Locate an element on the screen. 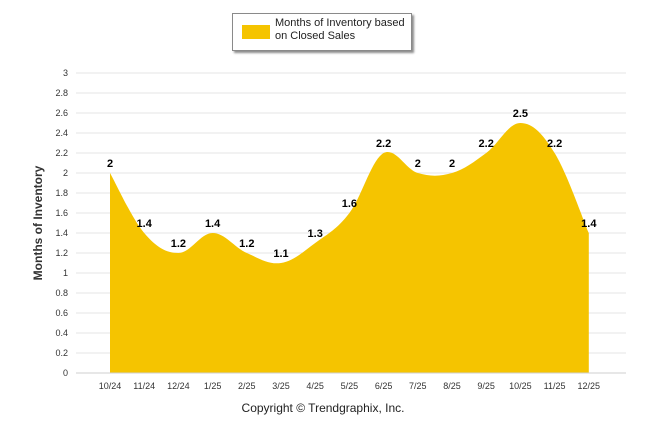 This screenshot has height=434, width=646. x-tick-label: 7/25 is located at coordinates (418, 386).